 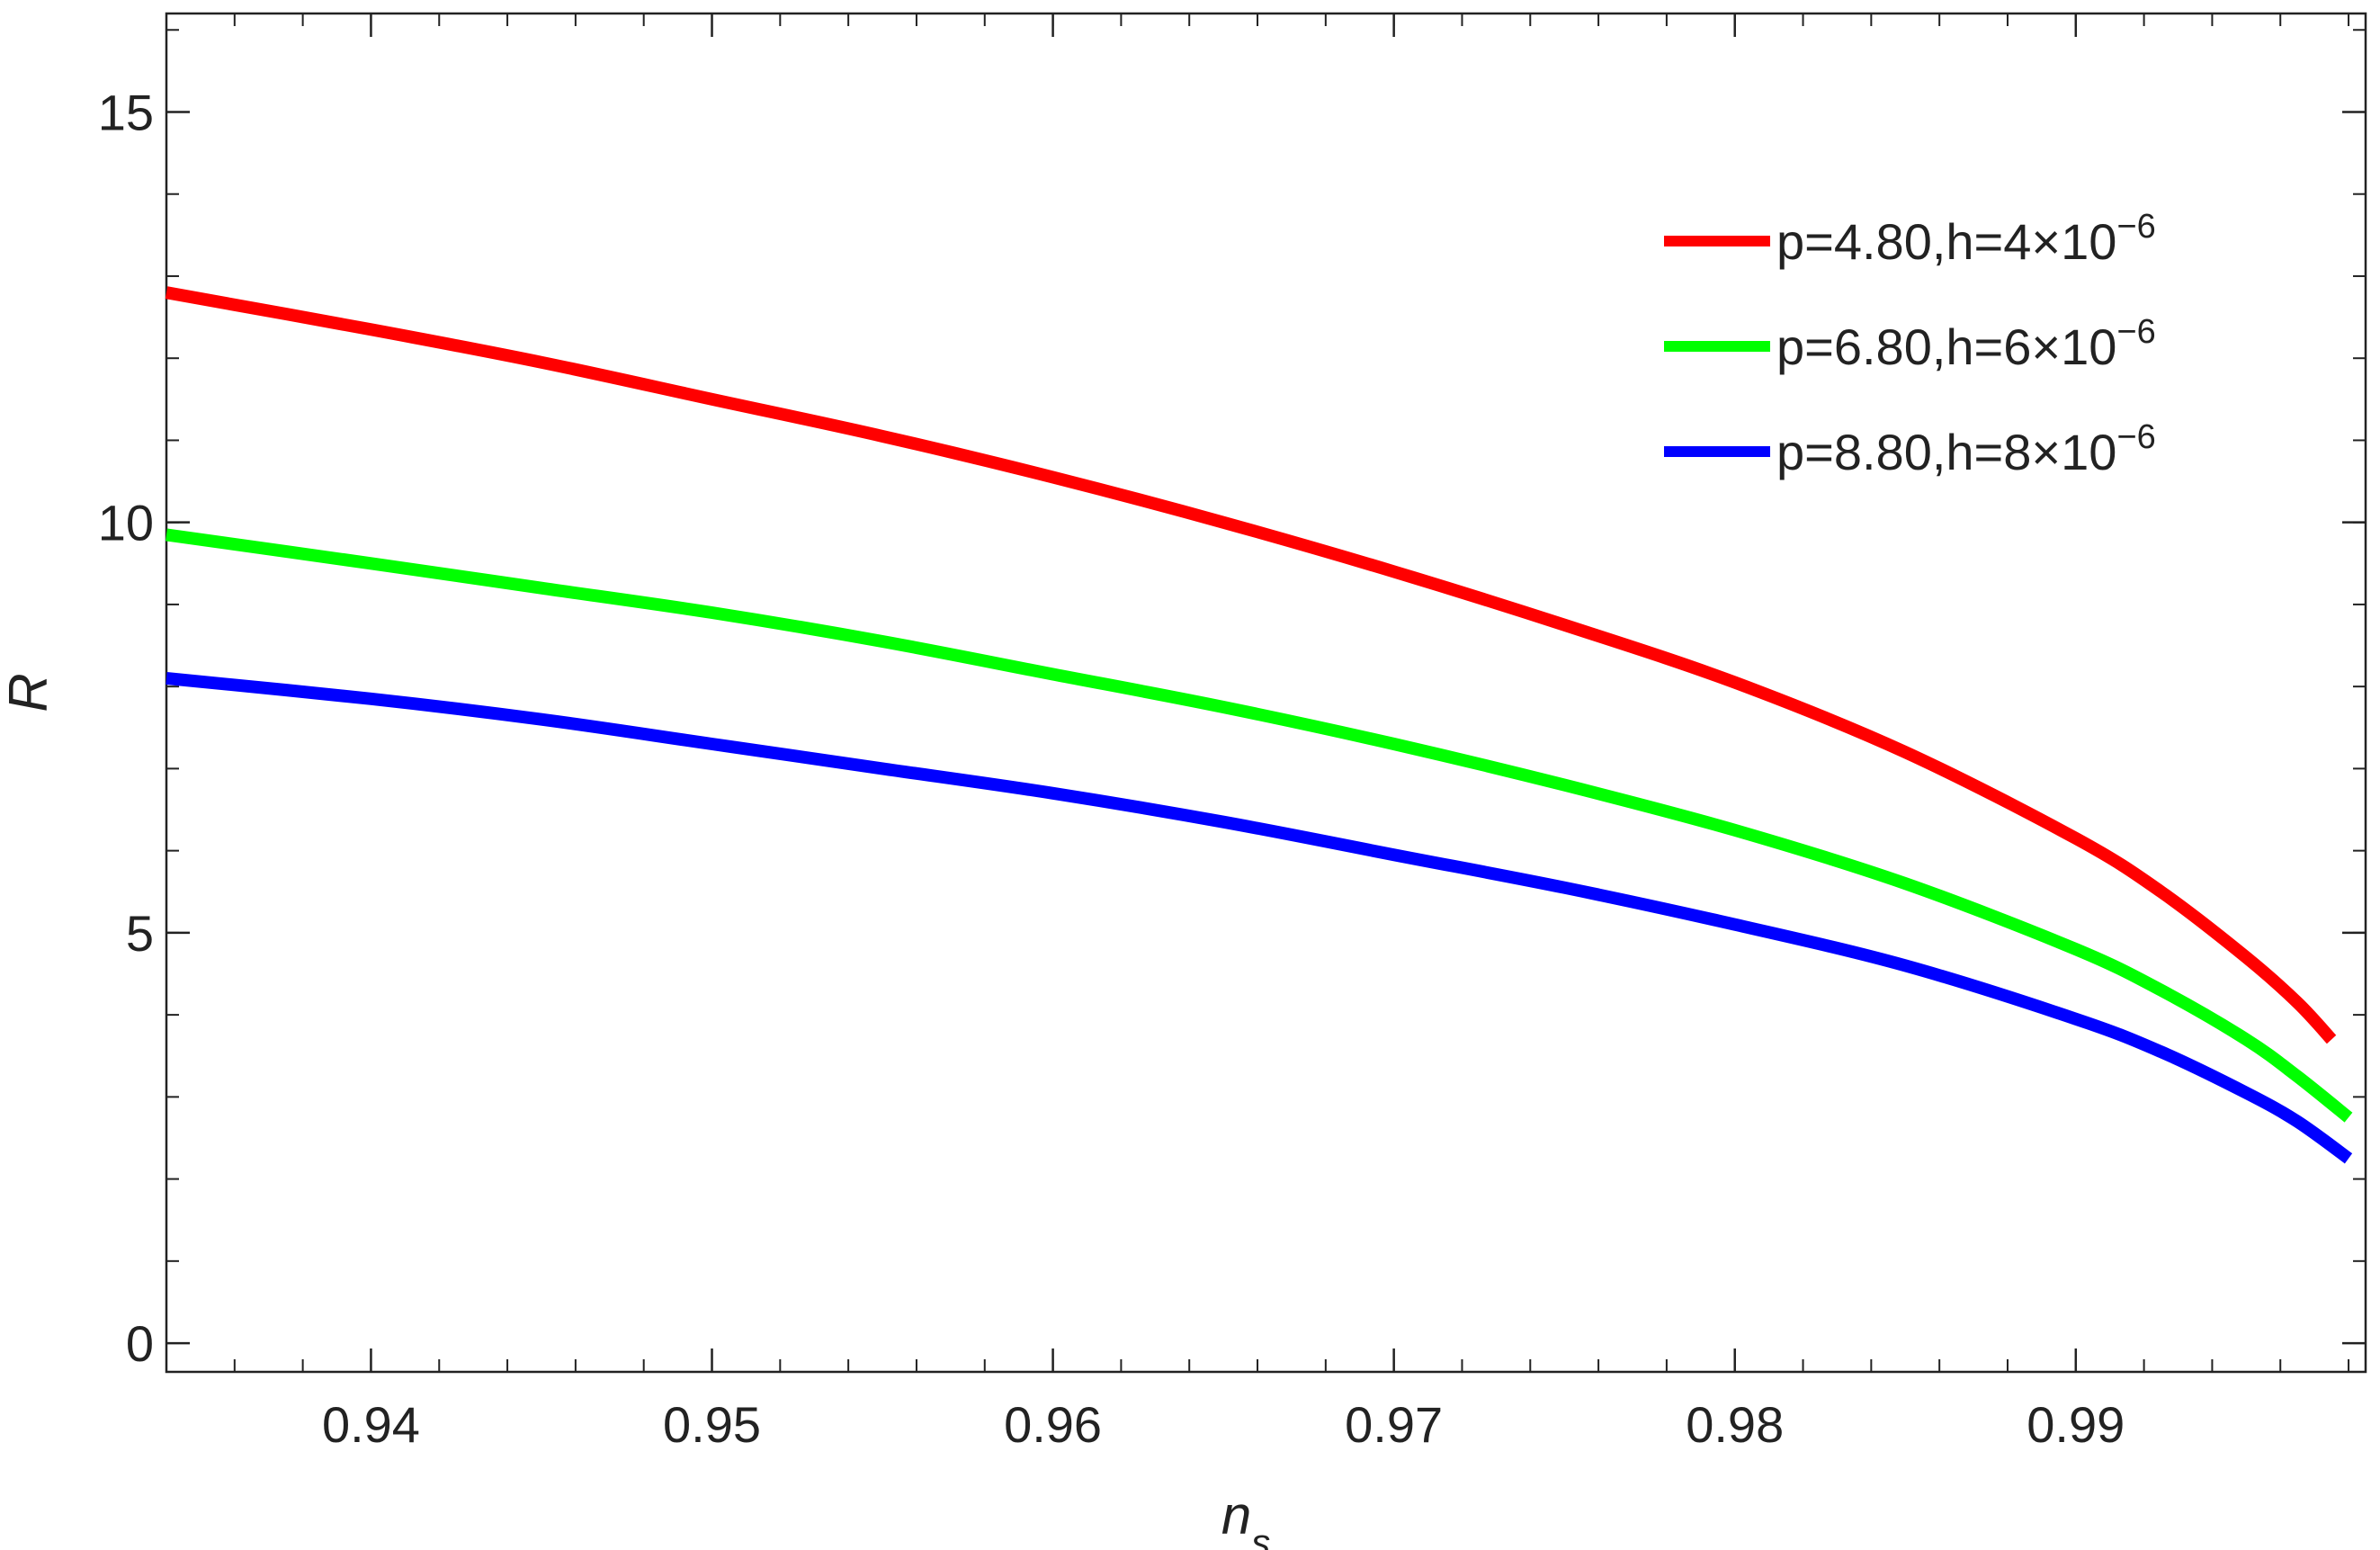 What do you see at coordinates (126, 728) in the screenshot?
I see `y-tick-labels: 0 5 10 15` at bounding box center [126, 728].